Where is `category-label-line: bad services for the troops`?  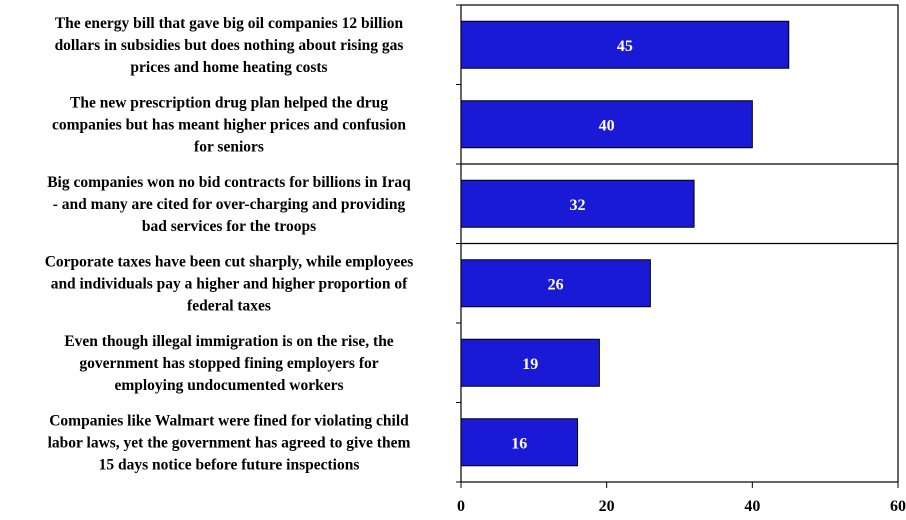 category-label-line: bad services for the troops is located at coordinates (229, 226).